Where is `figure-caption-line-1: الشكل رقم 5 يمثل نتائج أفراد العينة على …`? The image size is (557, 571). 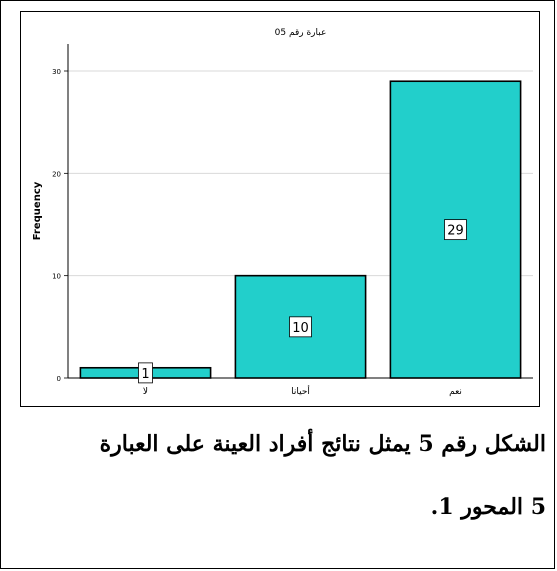
figure-caption-line-1: الشكل رقم 5 يمثل نتائج أفراد العينة على … is located at coordinates (322, 444).